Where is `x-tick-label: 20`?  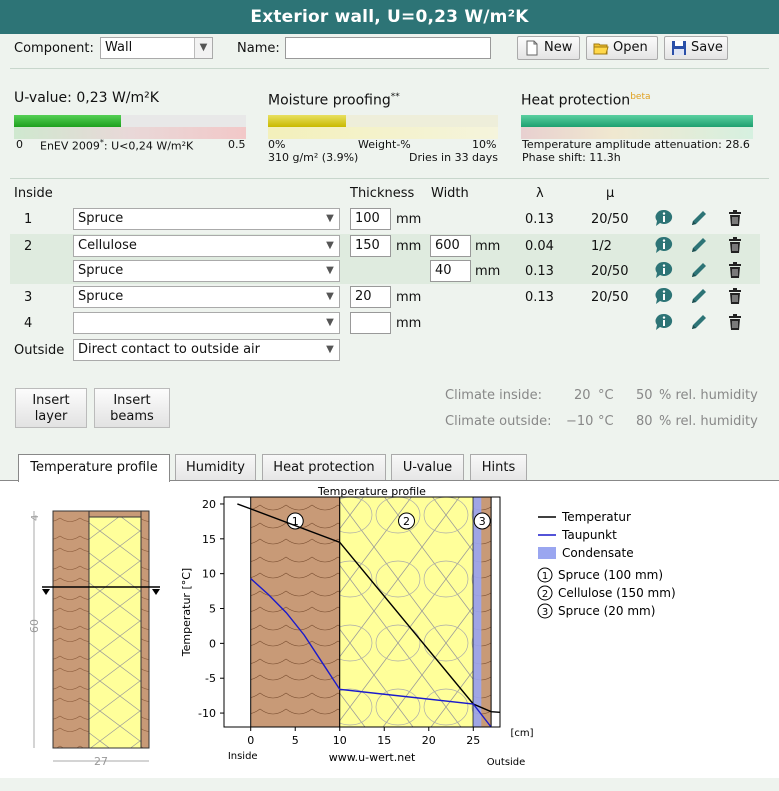 x-tick-label: 20 is located at coordinates (429, 740).